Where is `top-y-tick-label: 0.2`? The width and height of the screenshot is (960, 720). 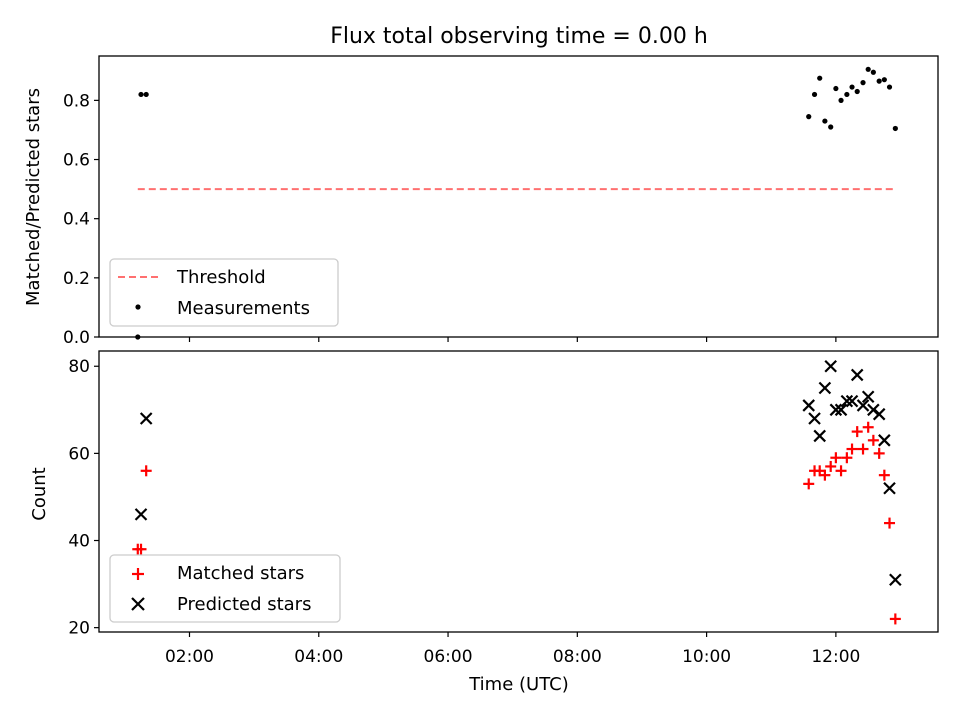 top-y-tick-label: 0.2 is located at coordinates (76, 279).